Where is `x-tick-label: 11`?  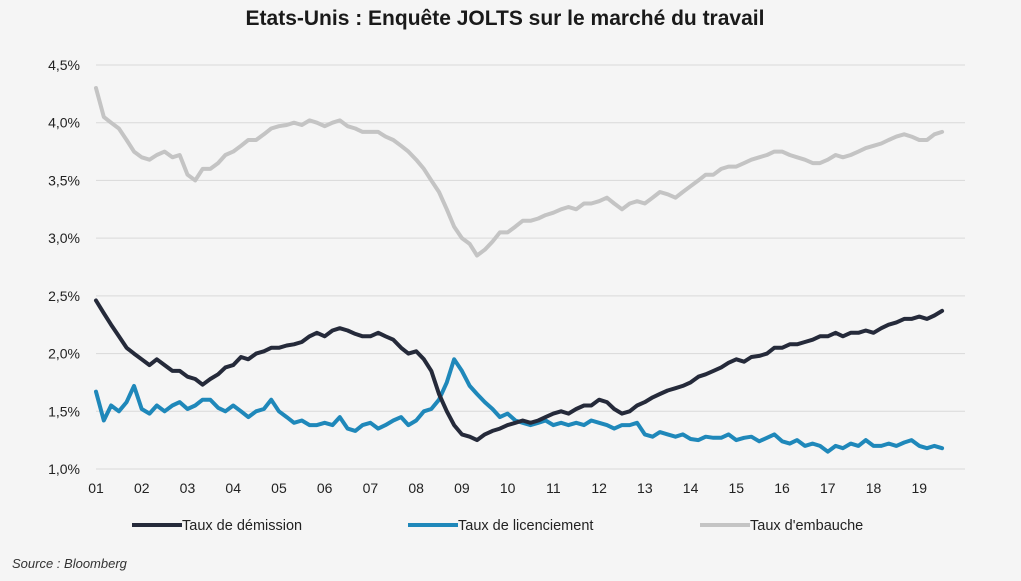
x-tick-label: 11 is located at coordinates (553, 488).